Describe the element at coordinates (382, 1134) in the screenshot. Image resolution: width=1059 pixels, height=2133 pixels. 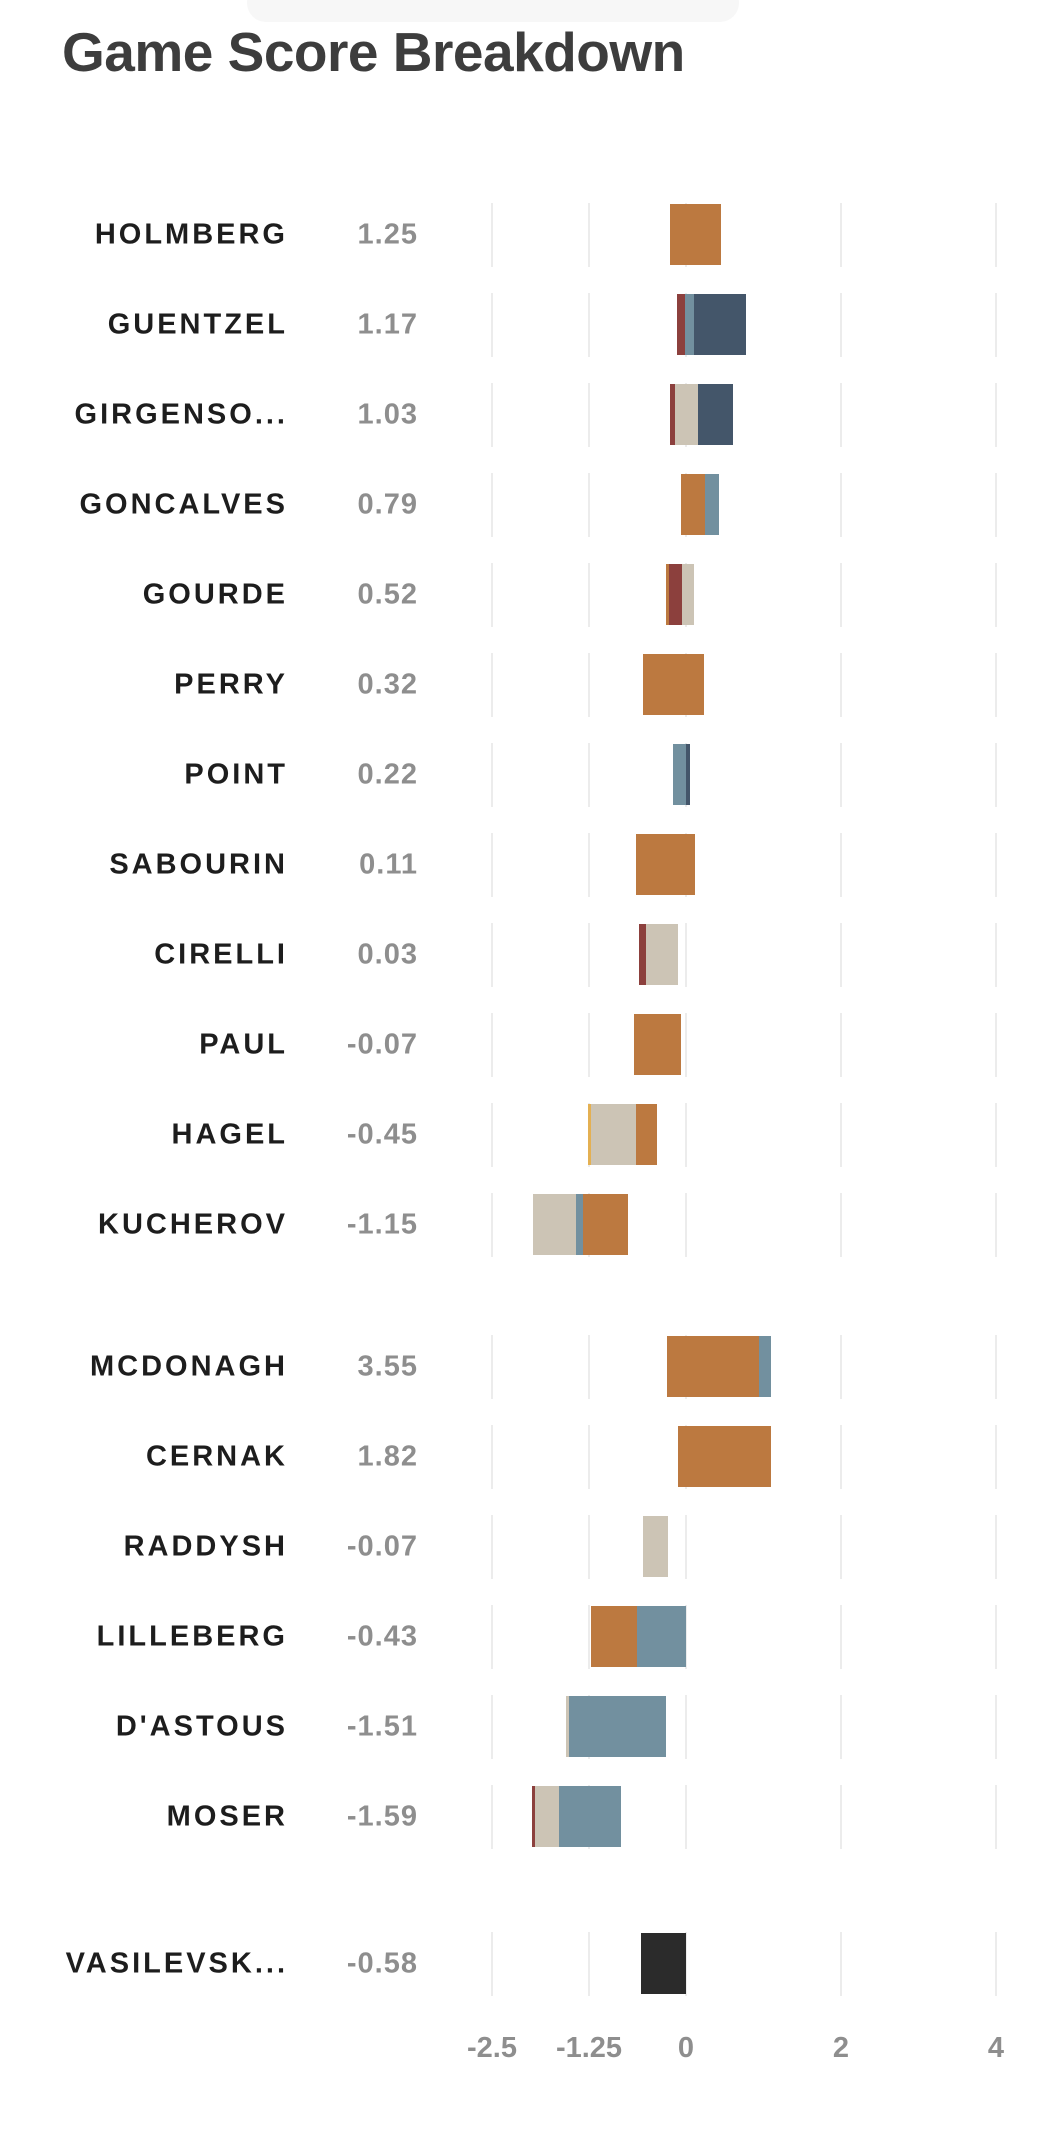
I see `player-score-label: -0.45` at that location.